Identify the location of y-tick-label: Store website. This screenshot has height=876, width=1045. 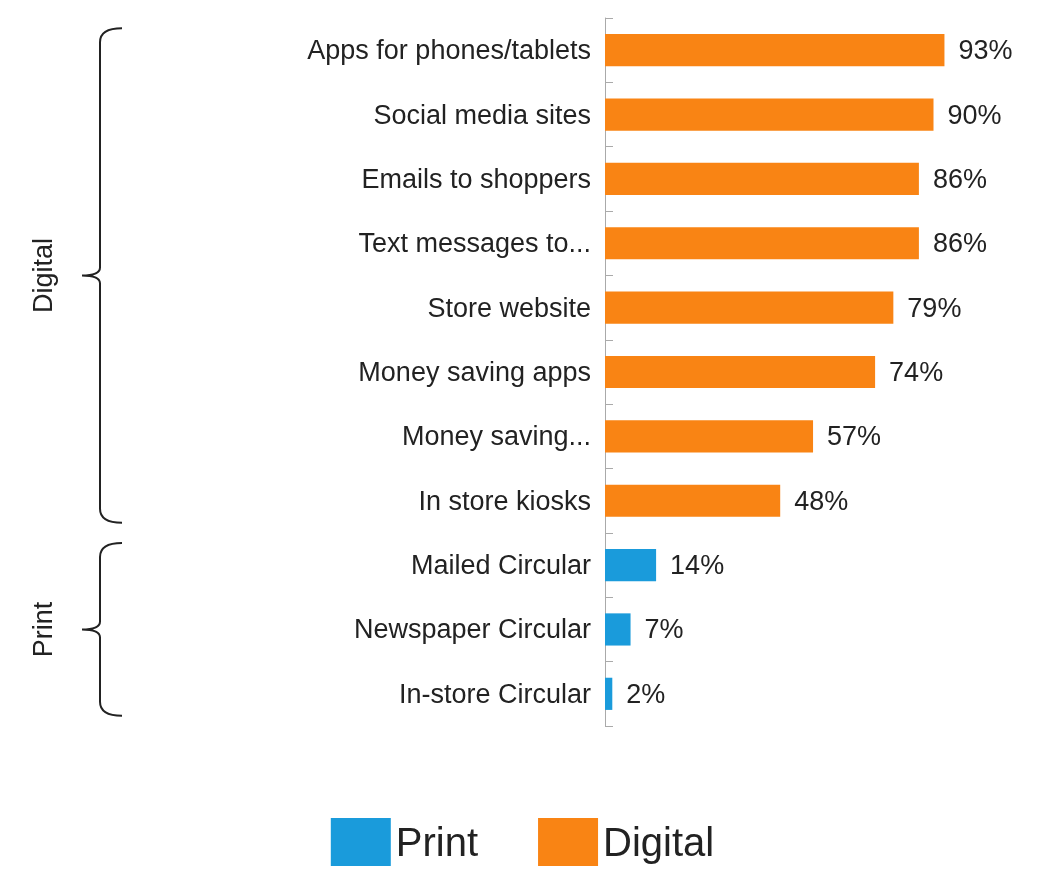
(509, 307).